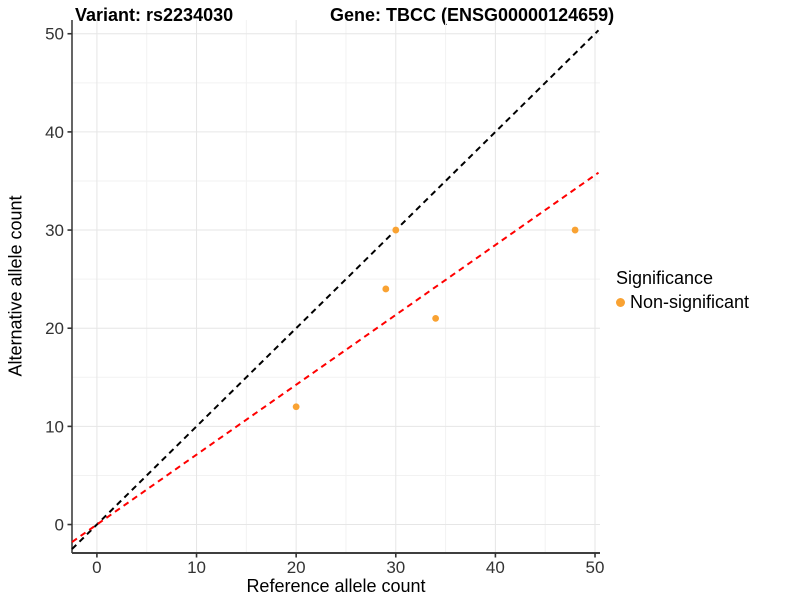  What do you see at coordinates (682, 290) in the screenshot?
I see `legend: Significance Non-significant` at bounding box center [682, 290].